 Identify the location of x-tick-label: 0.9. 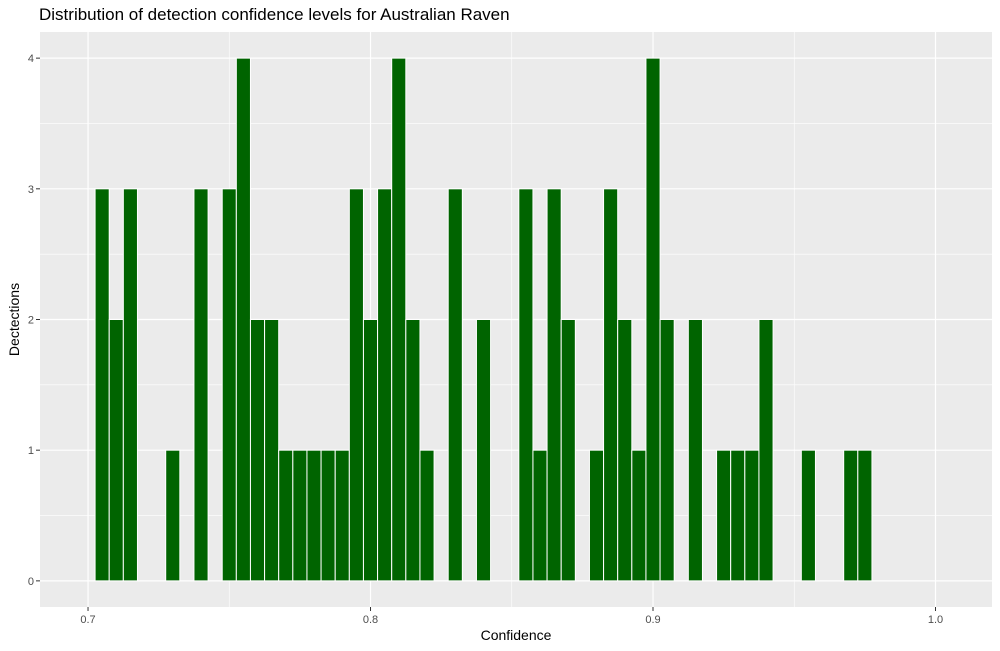
(652, 620).